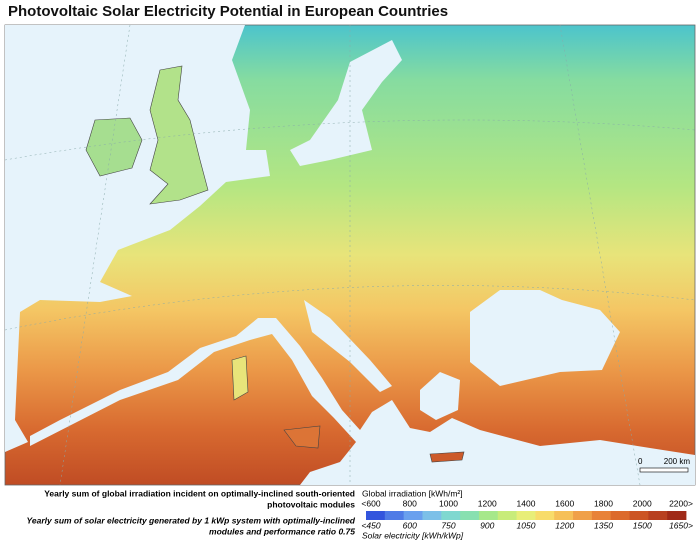  What do you see at coordinates (440, 396) in the screenshot?
I see `aegean` at bounding box center [440, 396].